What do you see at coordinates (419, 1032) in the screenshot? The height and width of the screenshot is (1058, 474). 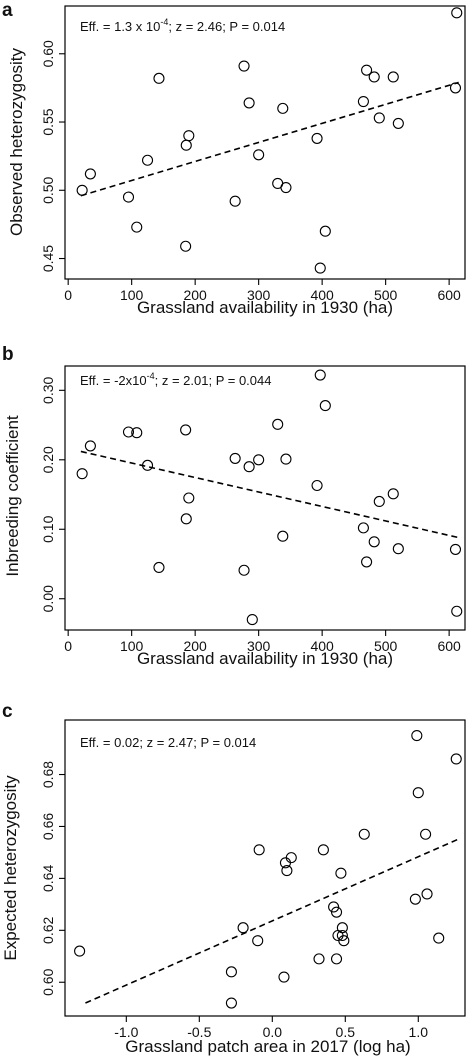 I see `x-tick-label: 1.0` at bounding box center [419, 1032].